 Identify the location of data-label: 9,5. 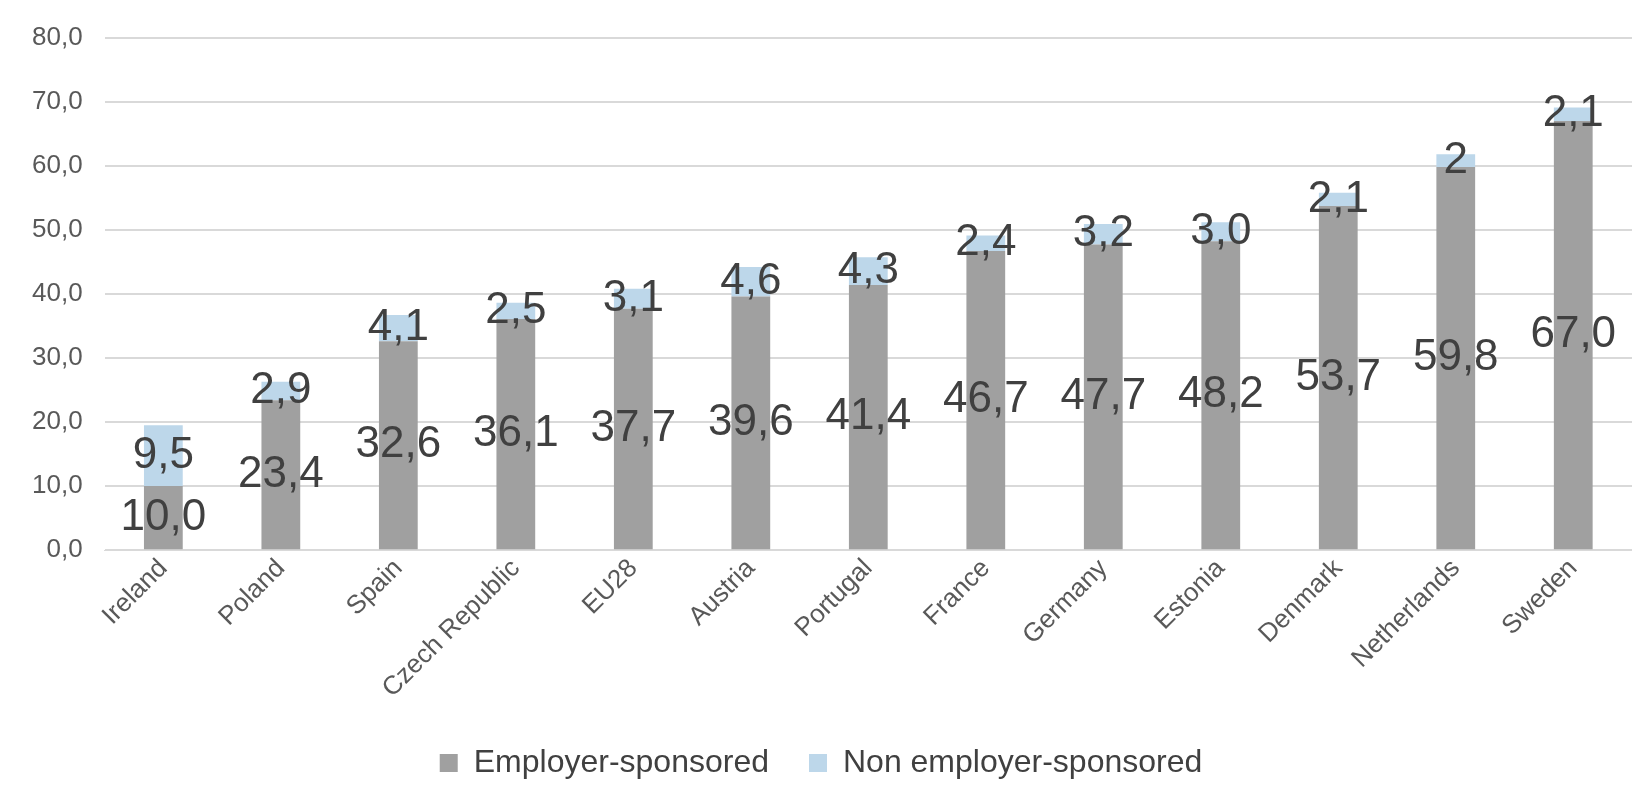
(163, 452).